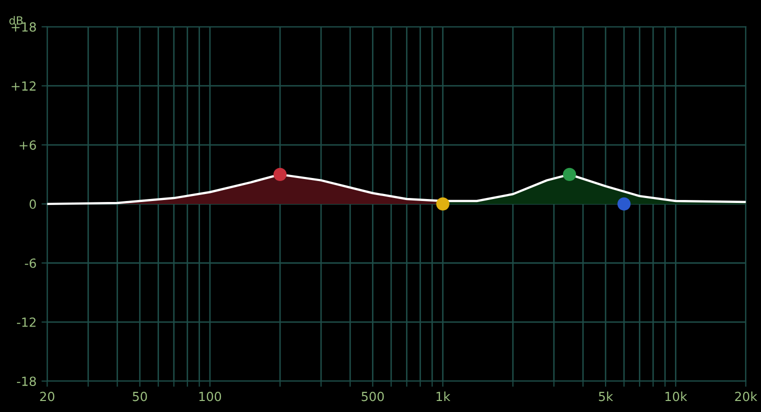 Image resolution: width=761 pixels, height=412 pixels. I want to click on y-tick-label: -12, so click(26, 322).